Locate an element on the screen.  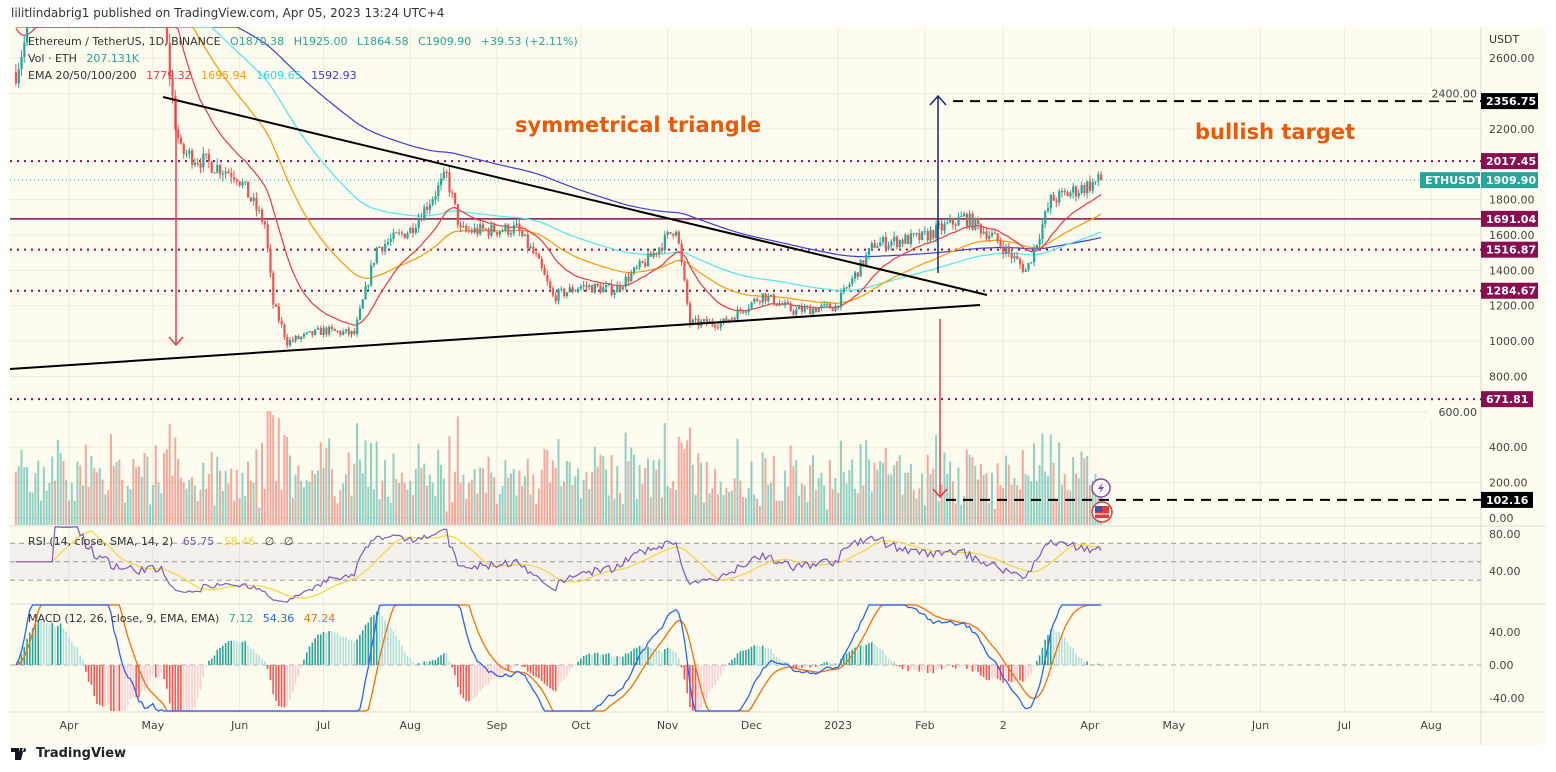
annotation-bullish-target: bullish target is located at coordinates (1275, 132).